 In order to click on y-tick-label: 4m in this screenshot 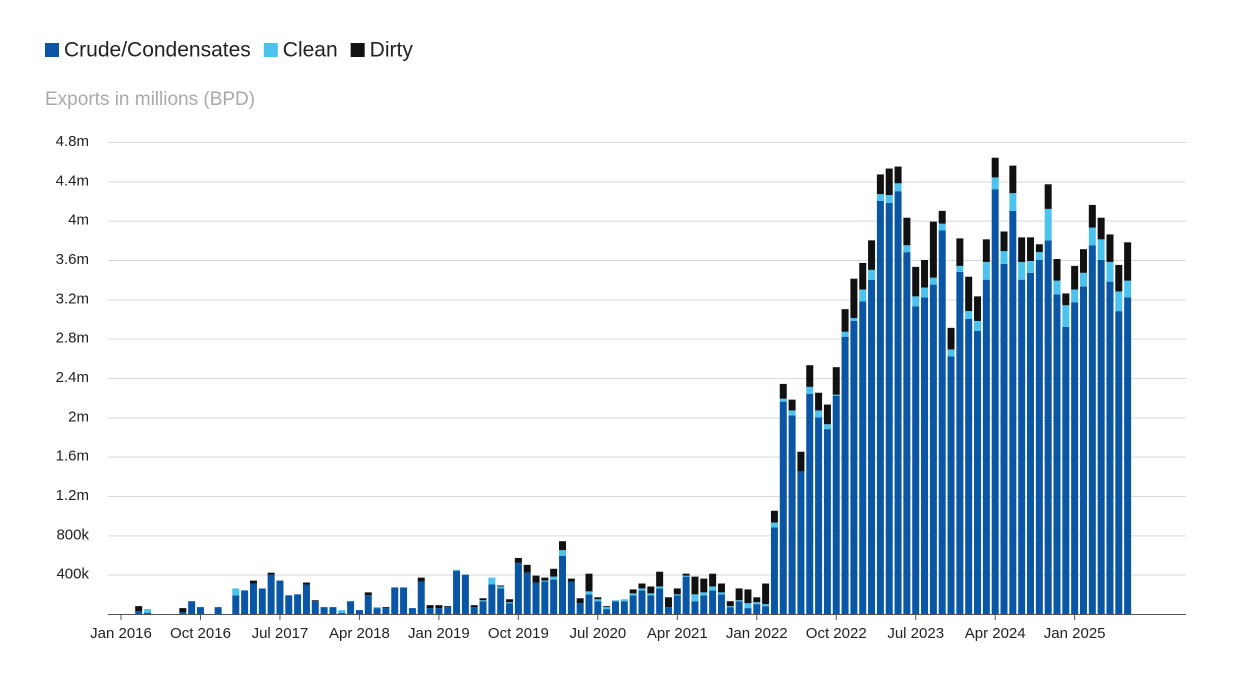, I will do `click(78, 220)`.